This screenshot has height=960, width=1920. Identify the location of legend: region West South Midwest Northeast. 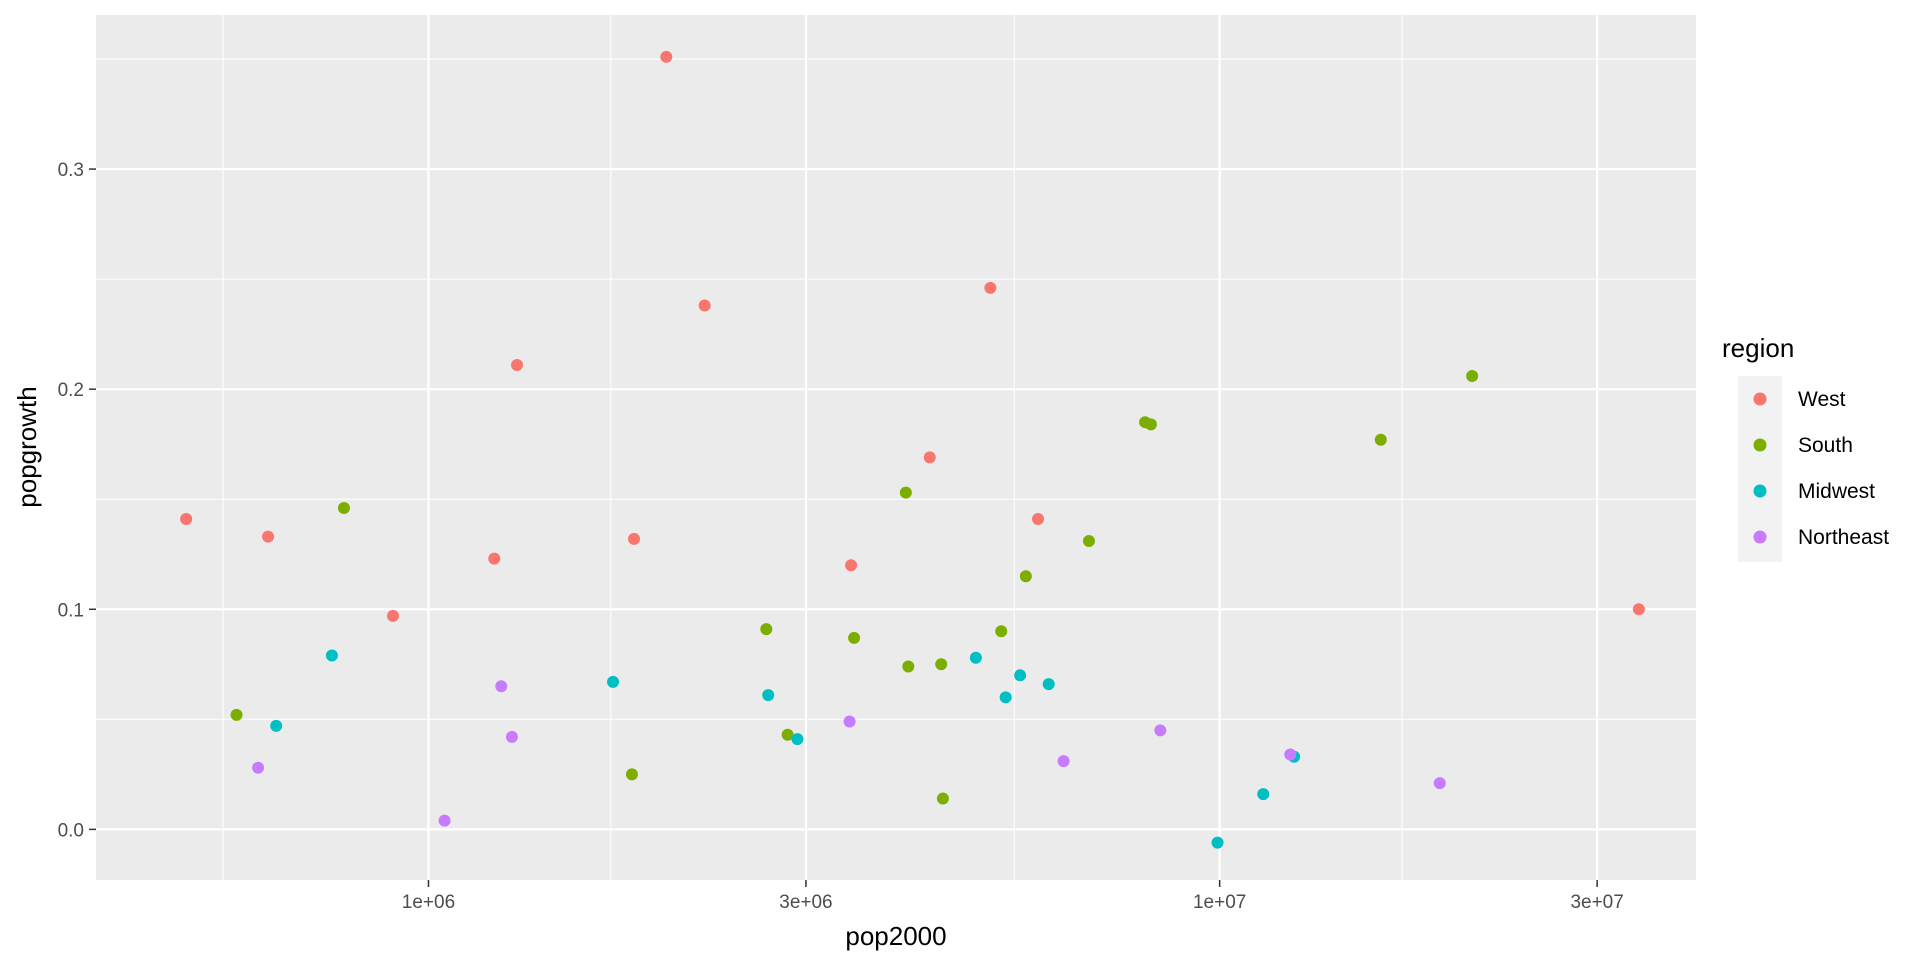
(1805, 447).